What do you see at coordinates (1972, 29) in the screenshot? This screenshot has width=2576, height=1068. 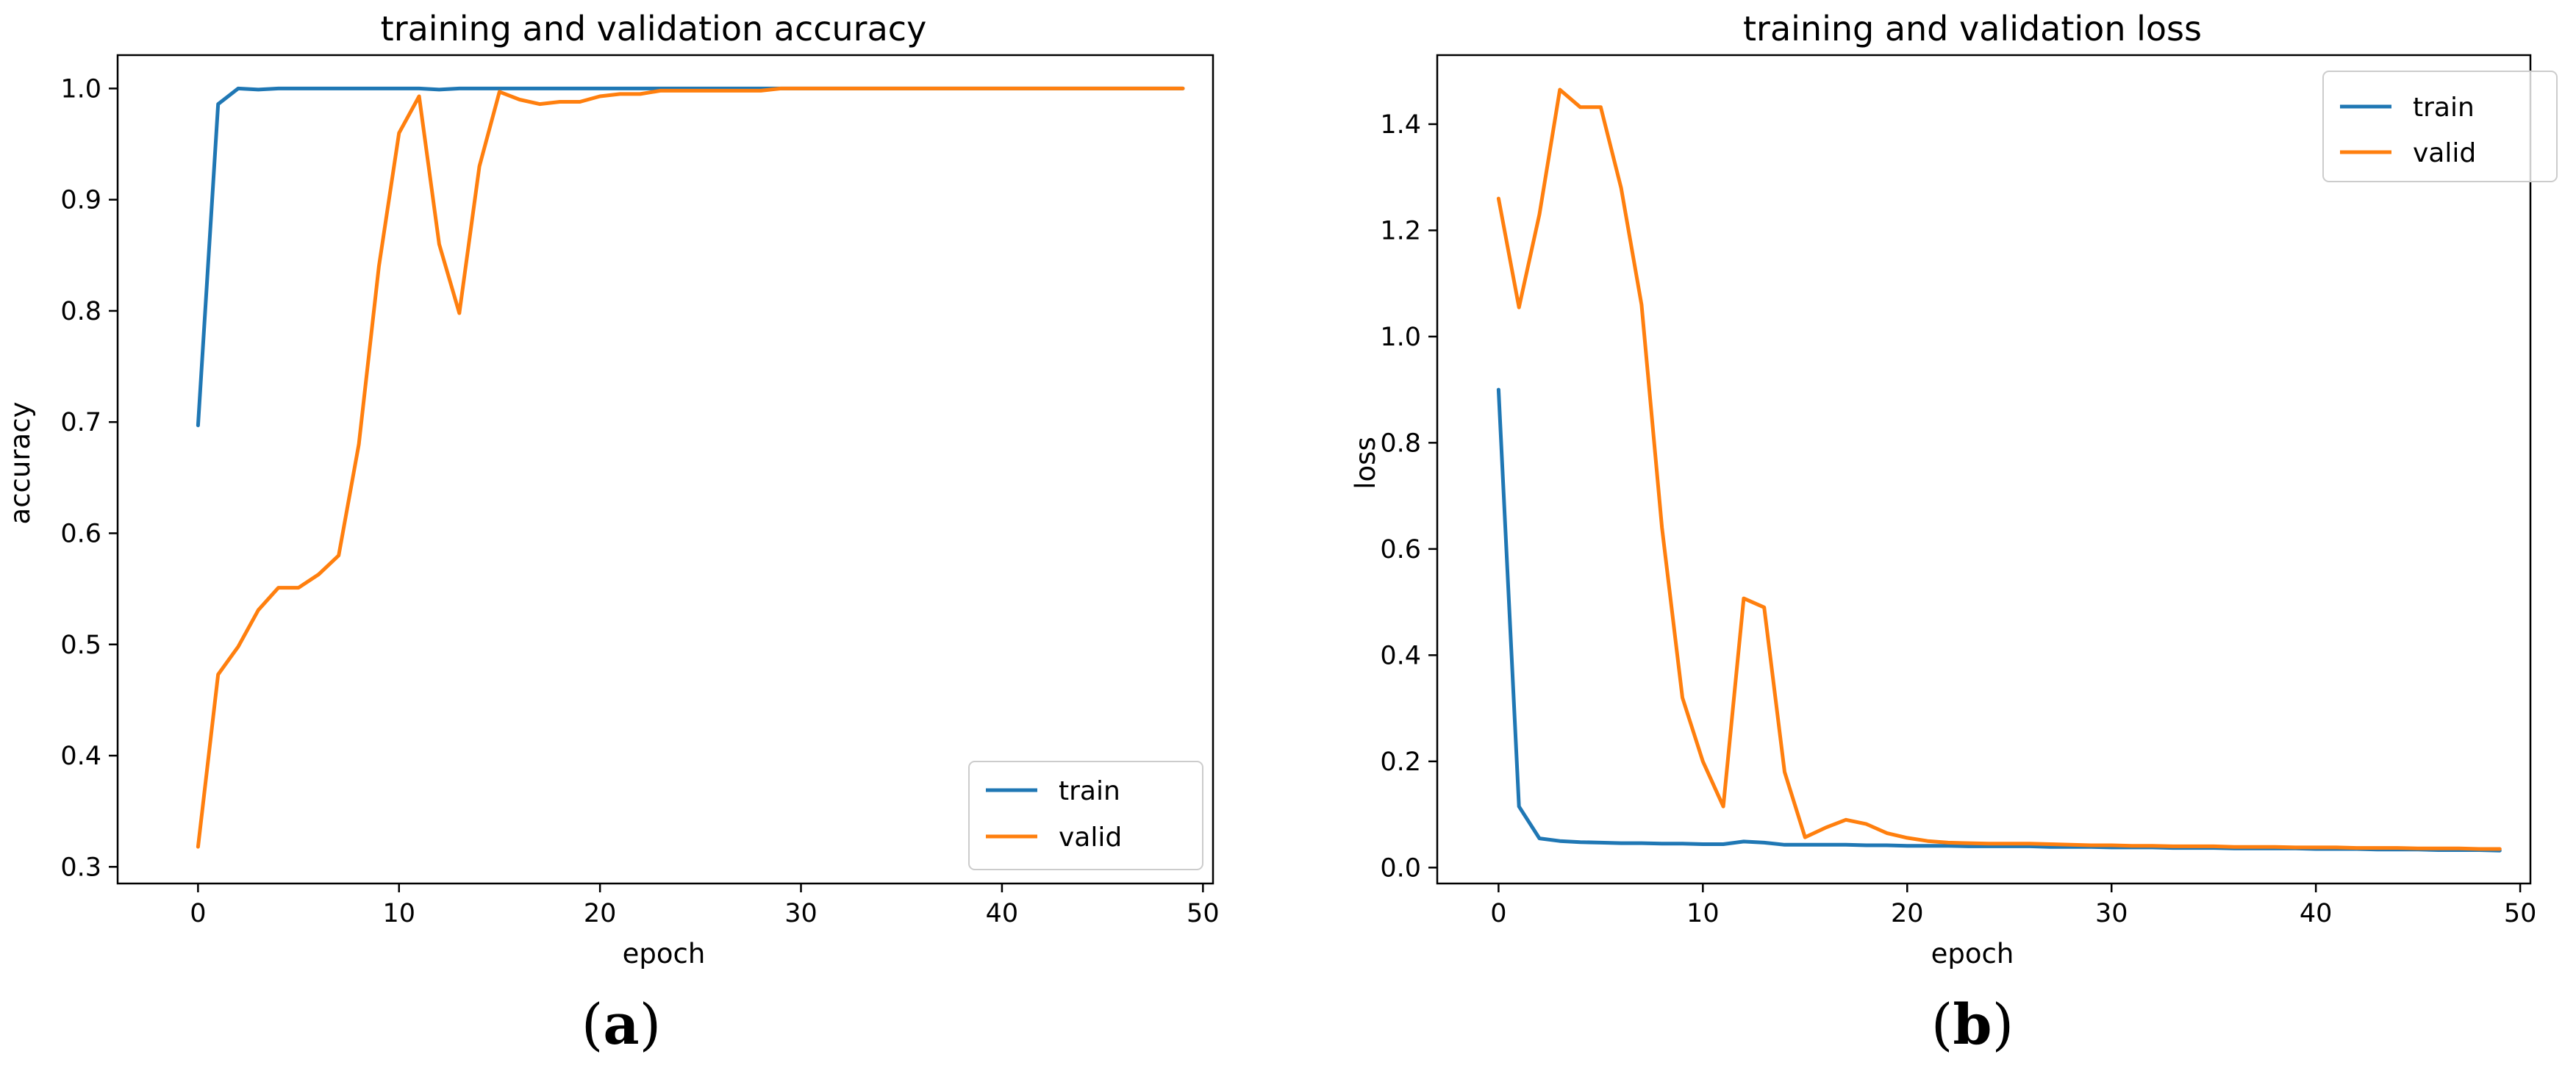 I see `chart-title: training and validation loss` at bounding box center [1972, 29].